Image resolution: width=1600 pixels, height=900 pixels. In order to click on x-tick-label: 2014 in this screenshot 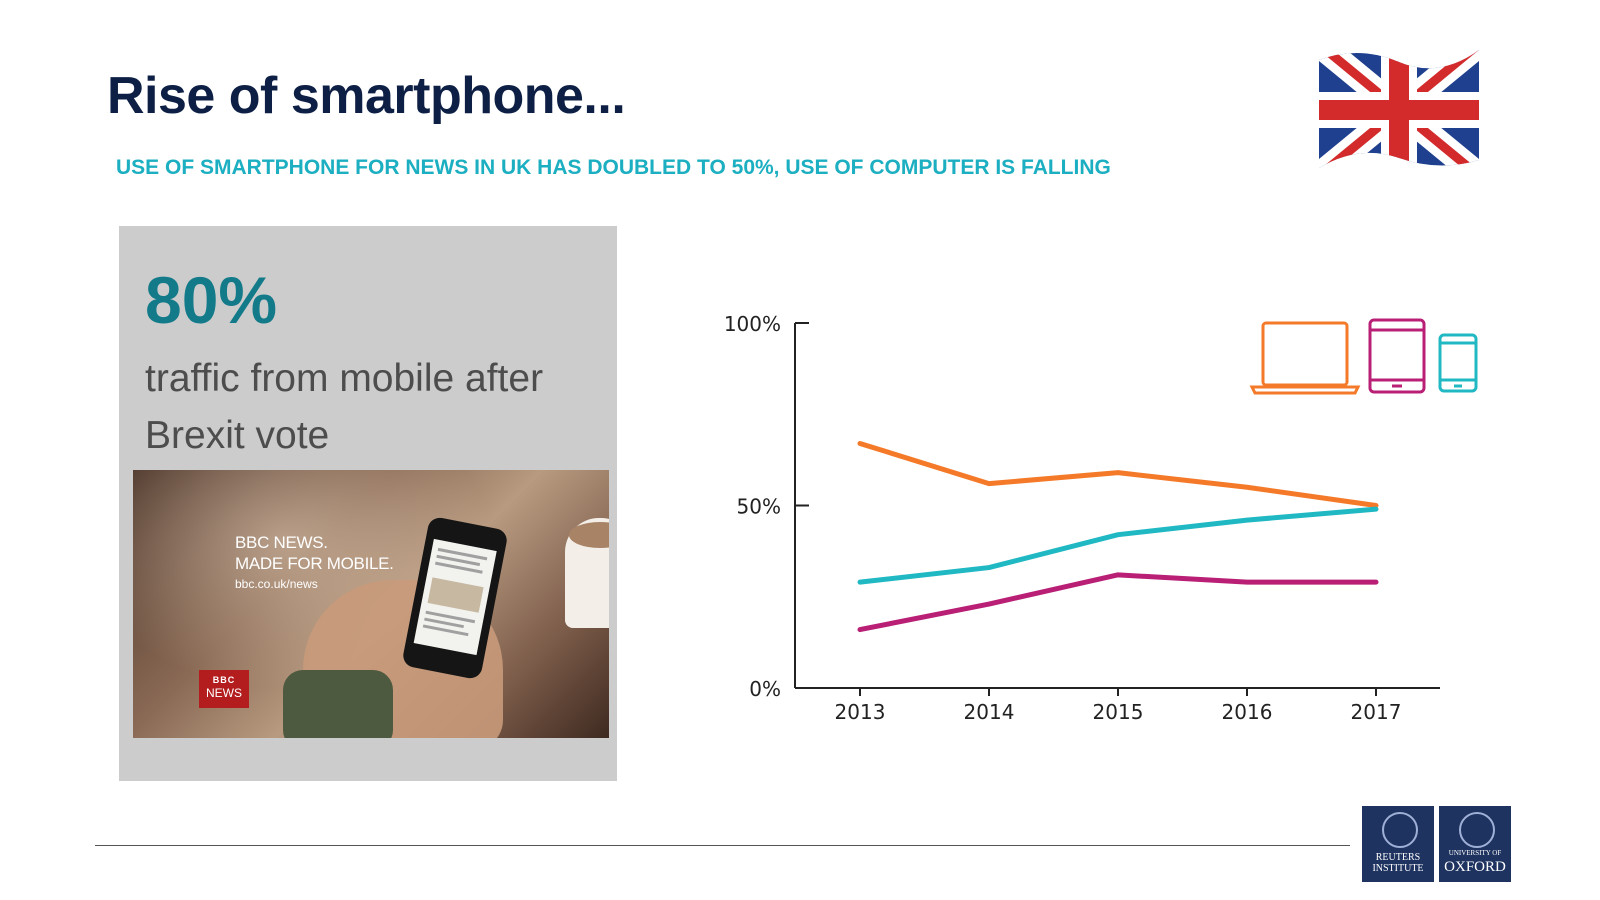, I will do `click(989, 712)`.